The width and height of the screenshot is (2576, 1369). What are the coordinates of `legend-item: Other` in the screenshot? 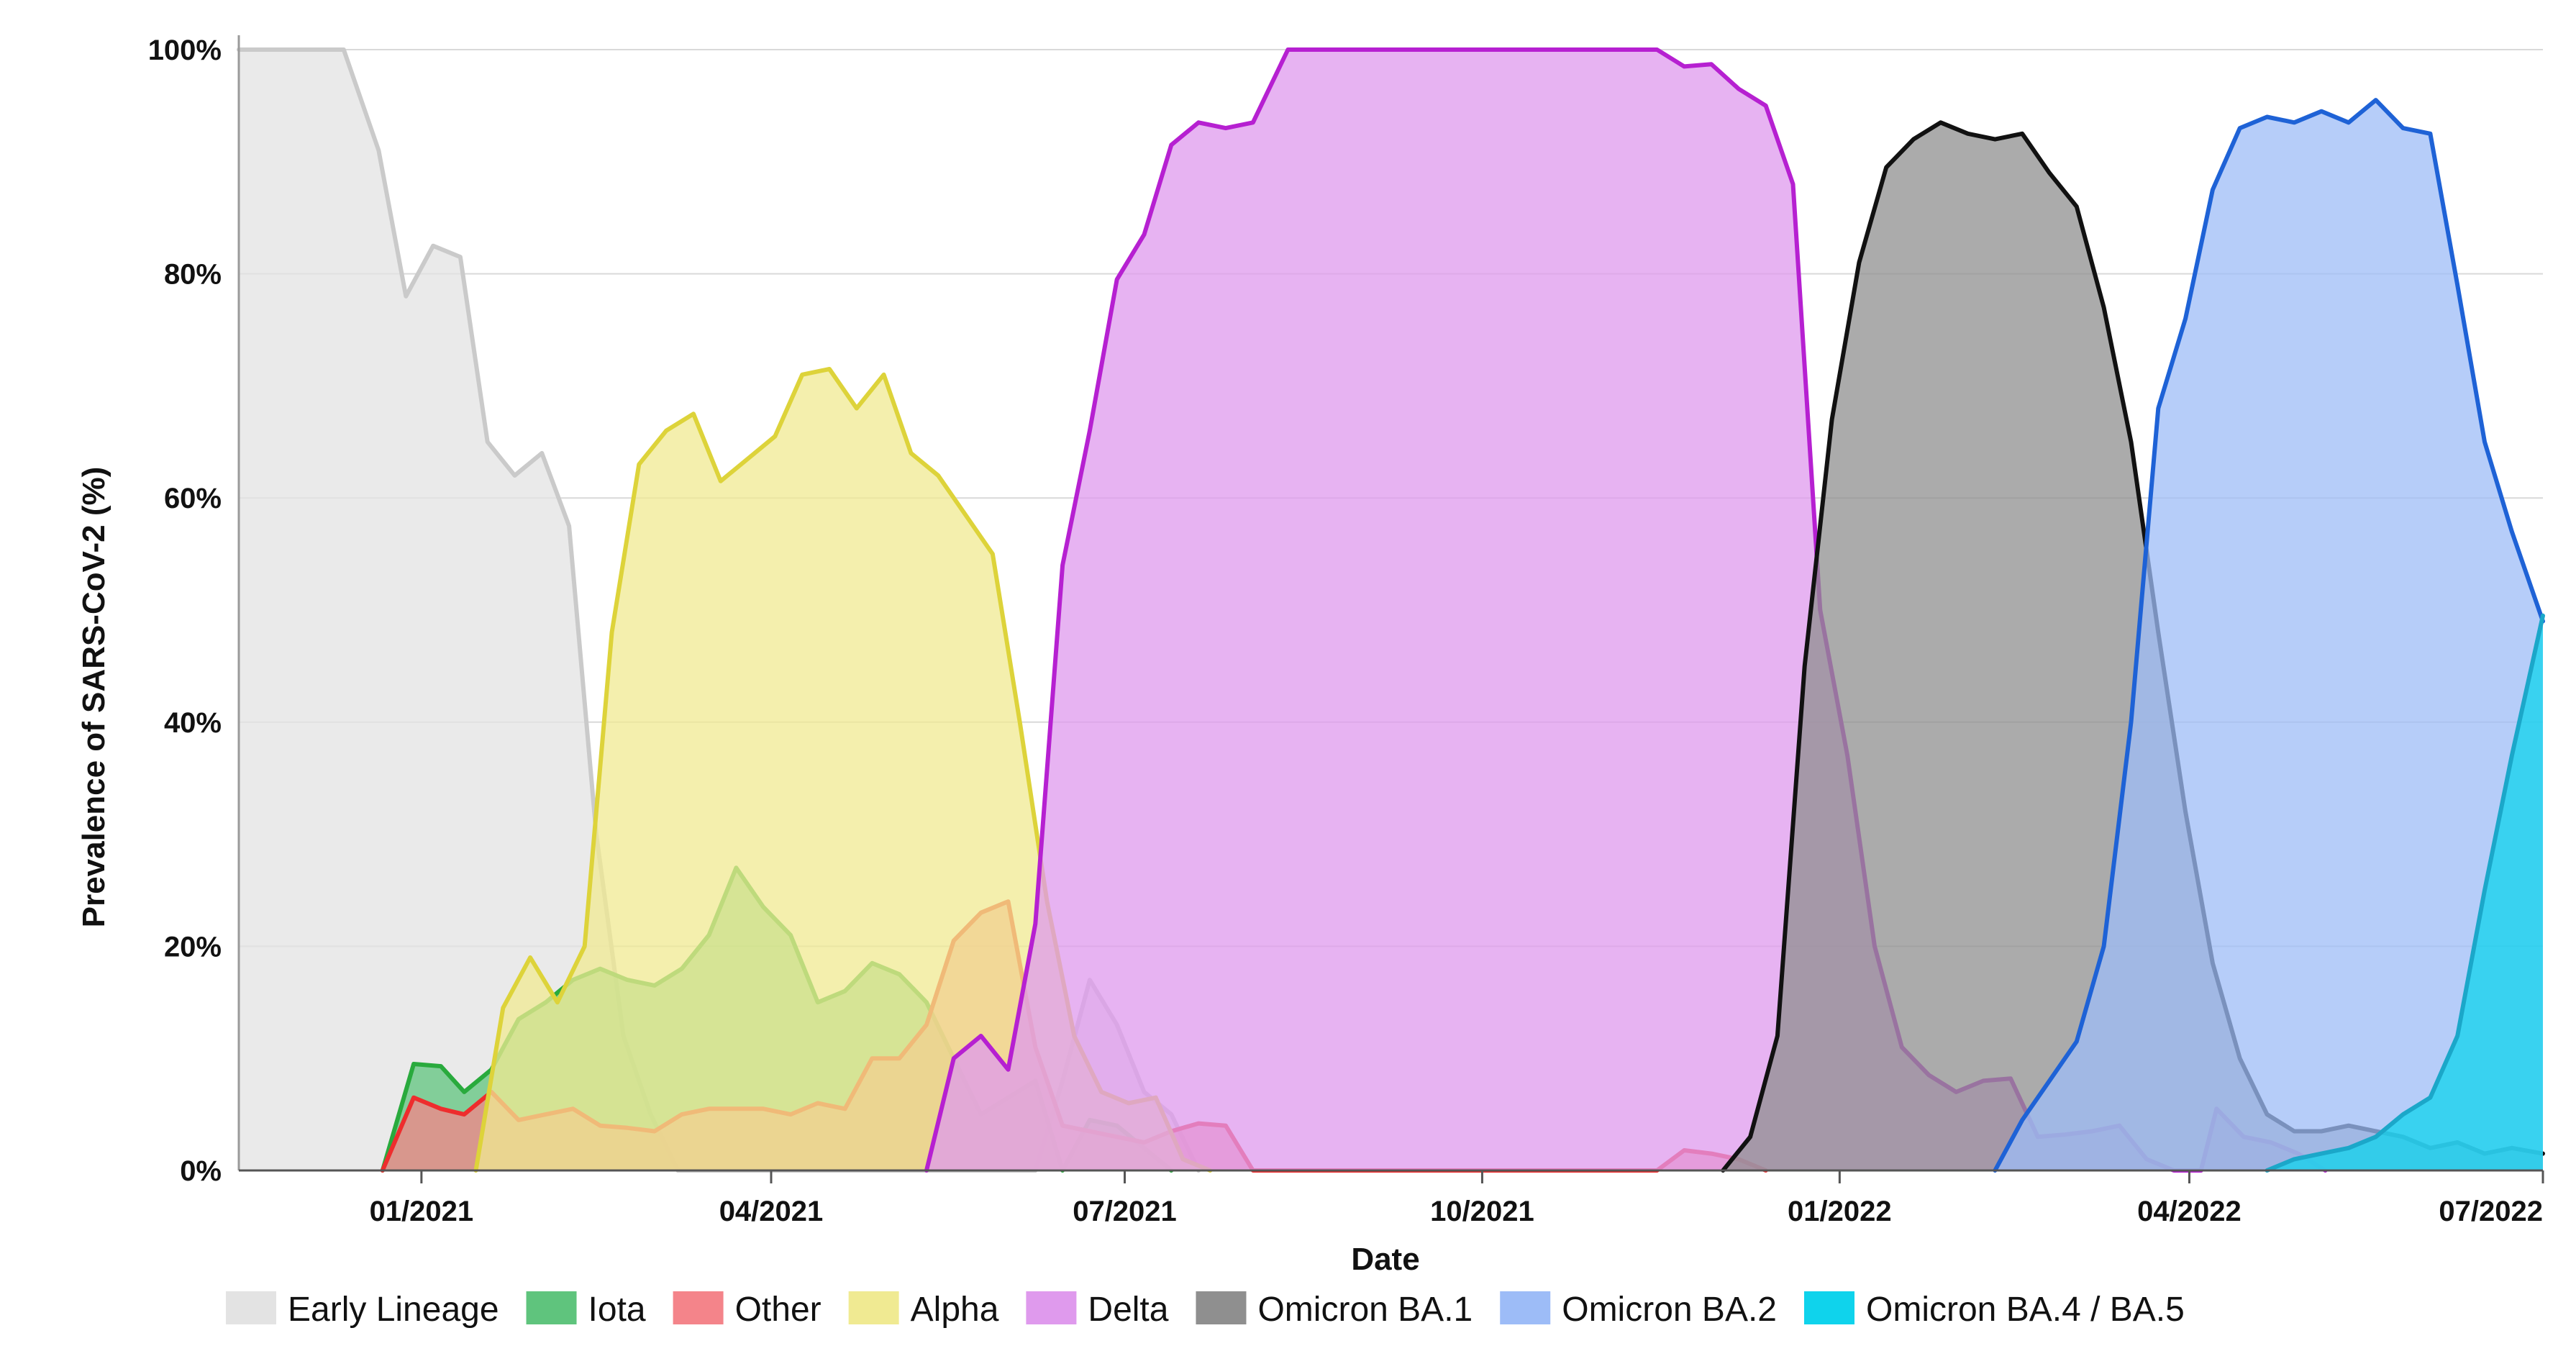 It's located at (748, 1310).